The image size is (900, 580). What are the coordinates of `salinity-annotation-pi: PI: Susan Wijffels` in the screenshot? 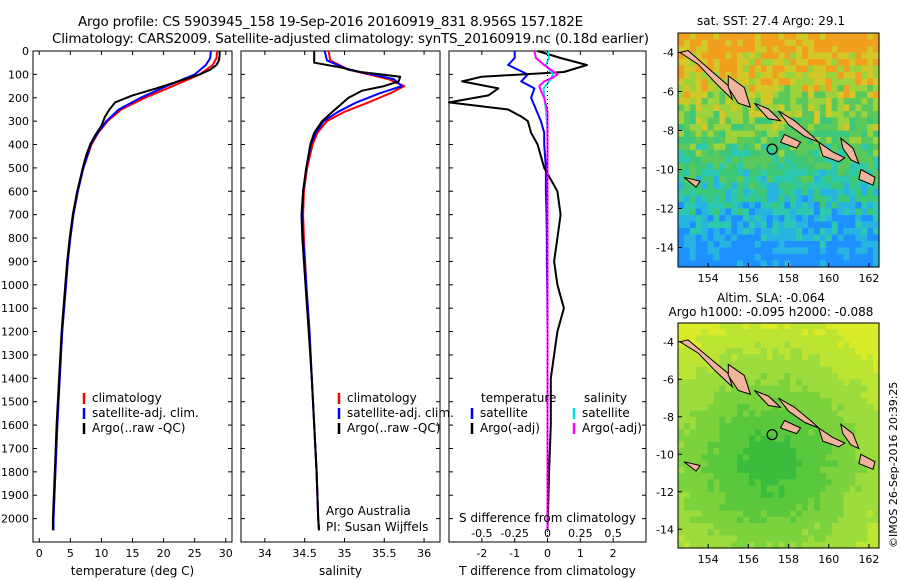 It's located at (377, 527).